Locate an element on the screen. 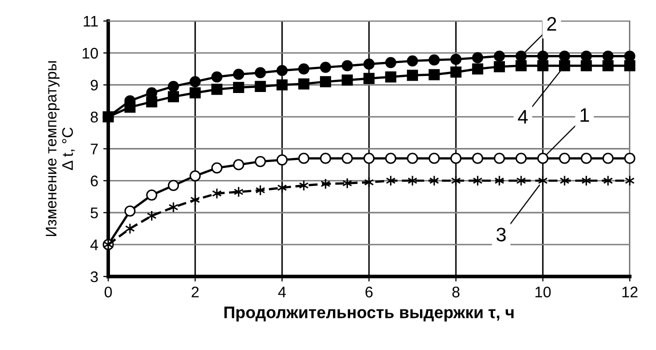 This screenshot has width=656, height=350. y-tick-label: 11 is located at coordinates (91, 21).